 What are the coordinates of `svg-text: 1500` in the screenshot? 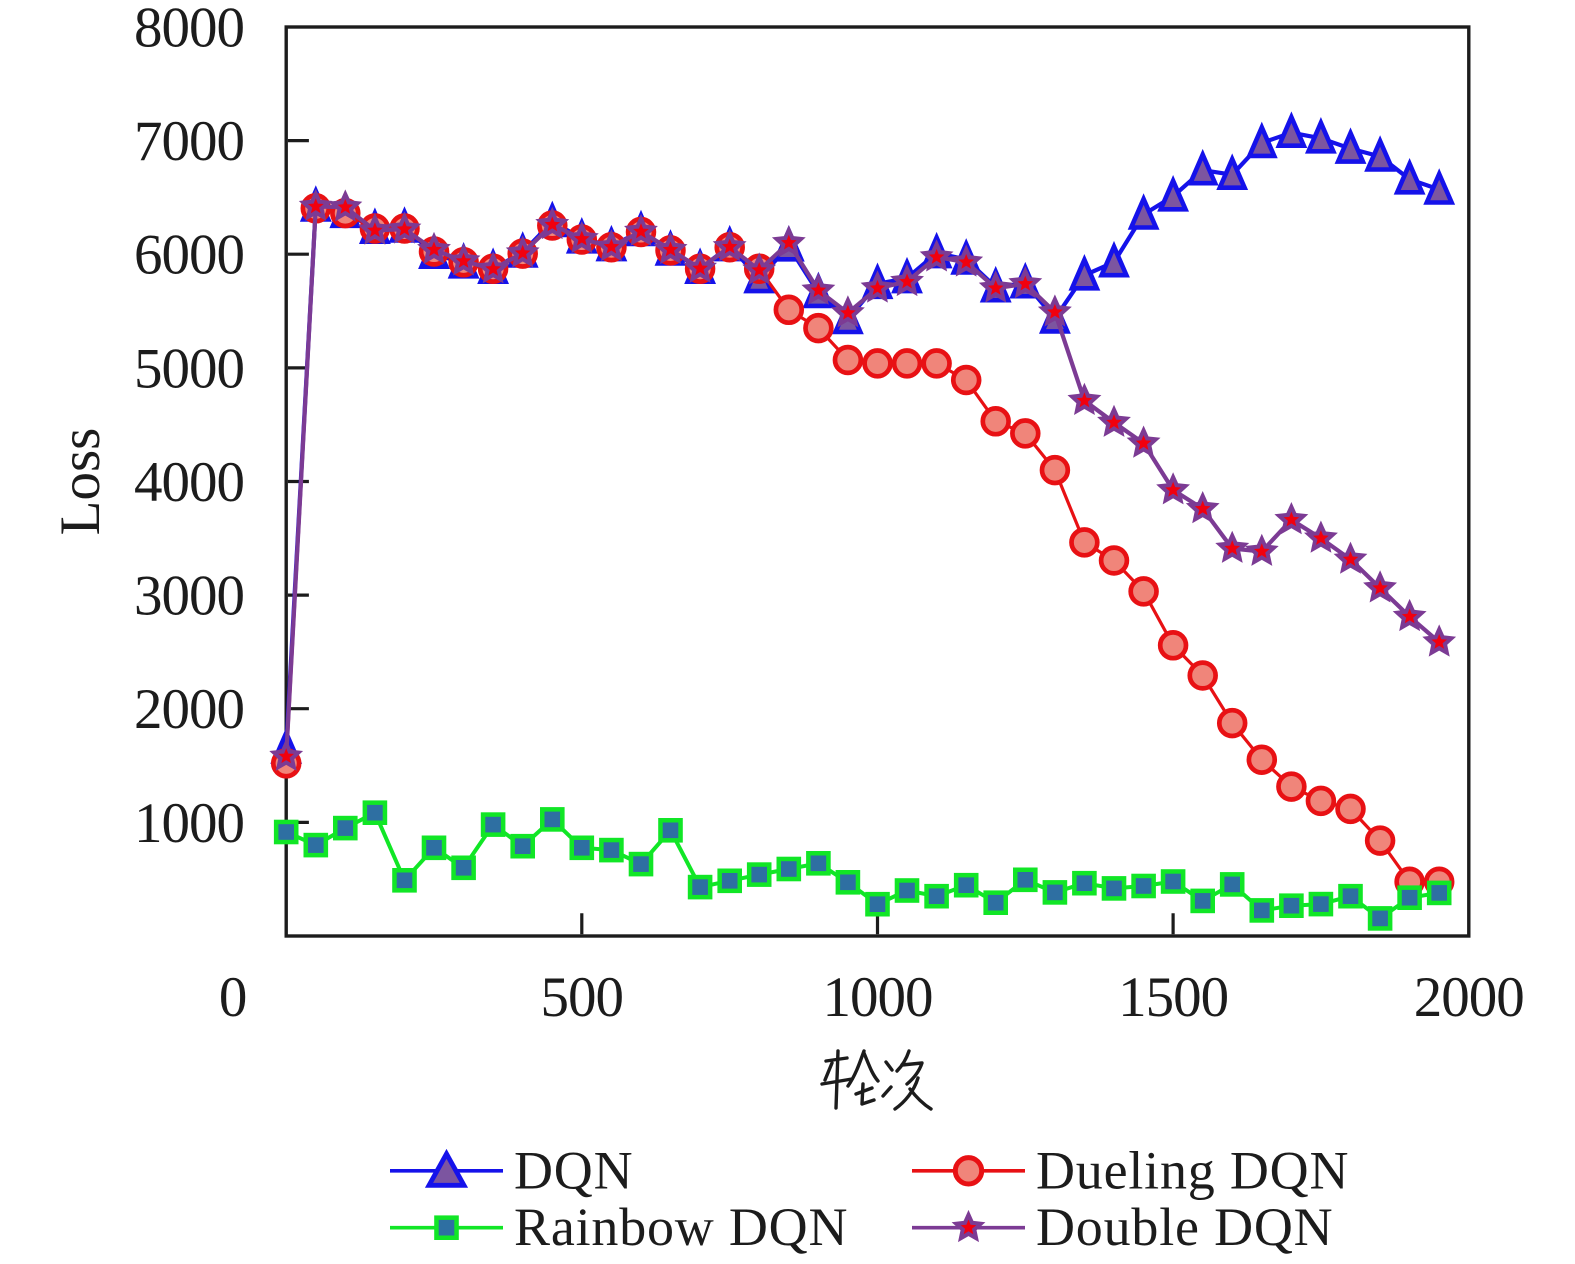 It's located at (1173, 997).